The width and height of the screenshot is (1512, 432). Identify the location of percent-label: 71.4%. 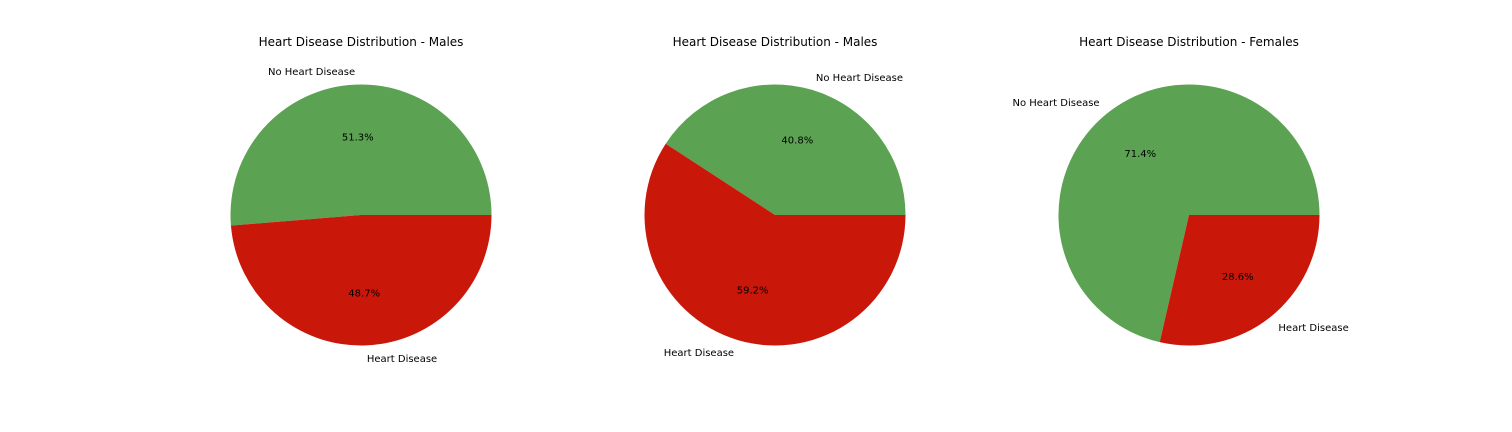
(1140, 154).